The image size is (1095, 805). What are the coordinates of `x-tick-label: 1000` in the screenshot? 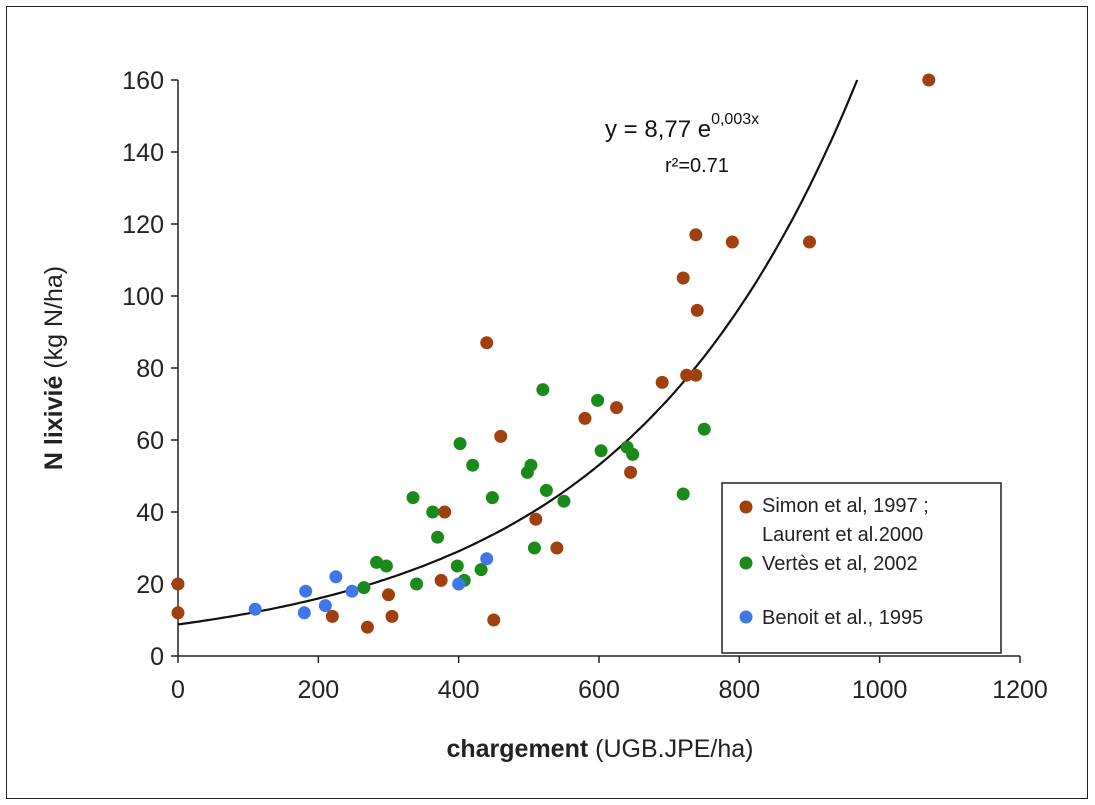 It's located at (880, 690).